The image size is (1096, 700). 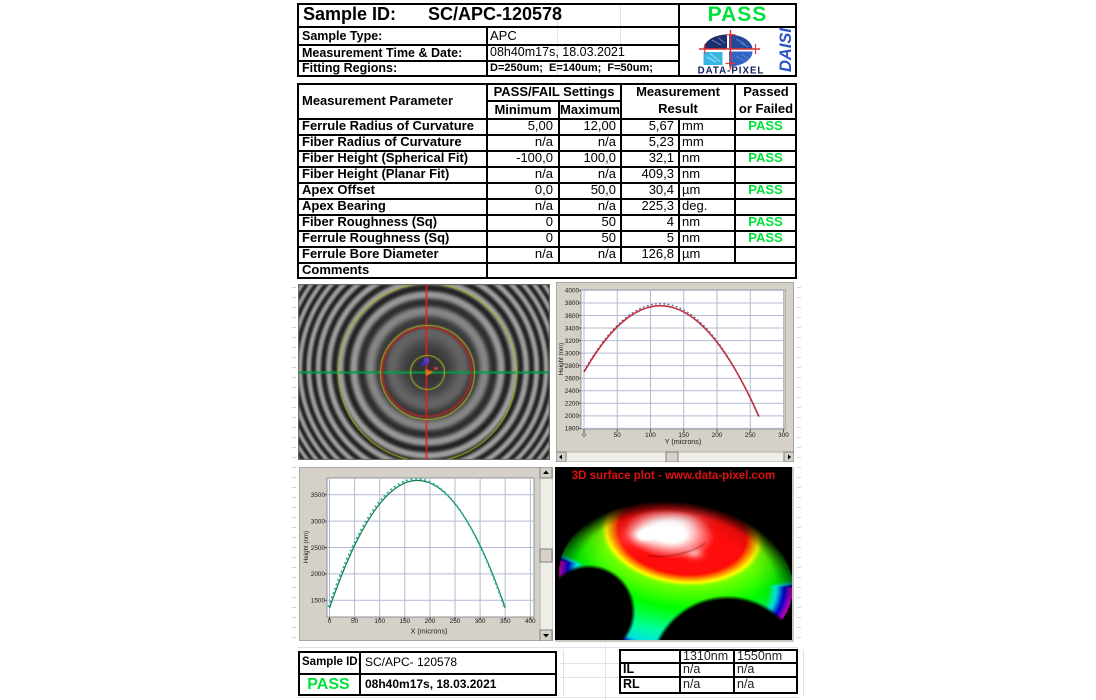 What do you see at coordinates (318, 495) in the screenshot?
I see `svg-text: 3500` at bounding box center [318, 495].